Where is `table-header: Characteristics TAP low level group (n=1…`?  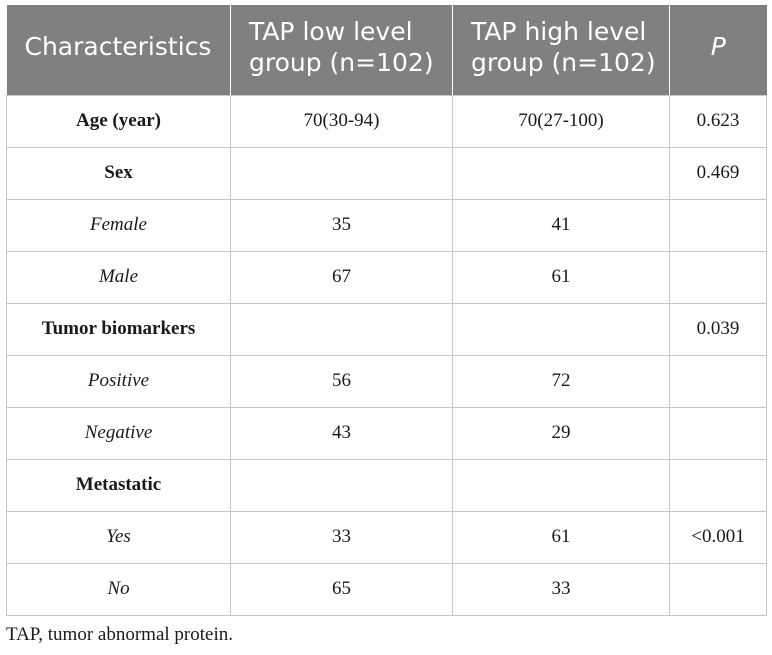 table-header: Characteristics TAP low level group (n=1… is located at coordinates (386, 50).